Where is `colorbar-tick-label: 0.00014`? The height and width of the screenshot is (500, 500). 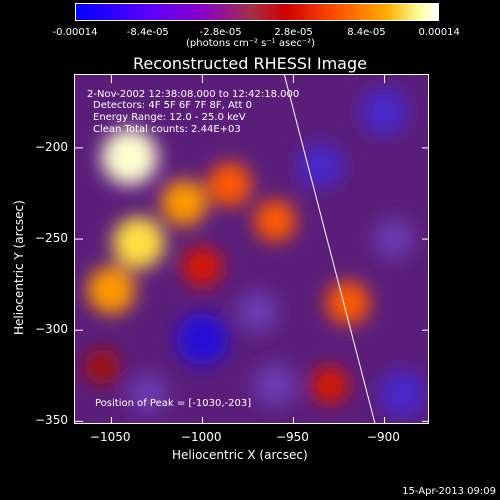 colorbar-tick-label: 0.00014 is located at coordinates (439, 32).